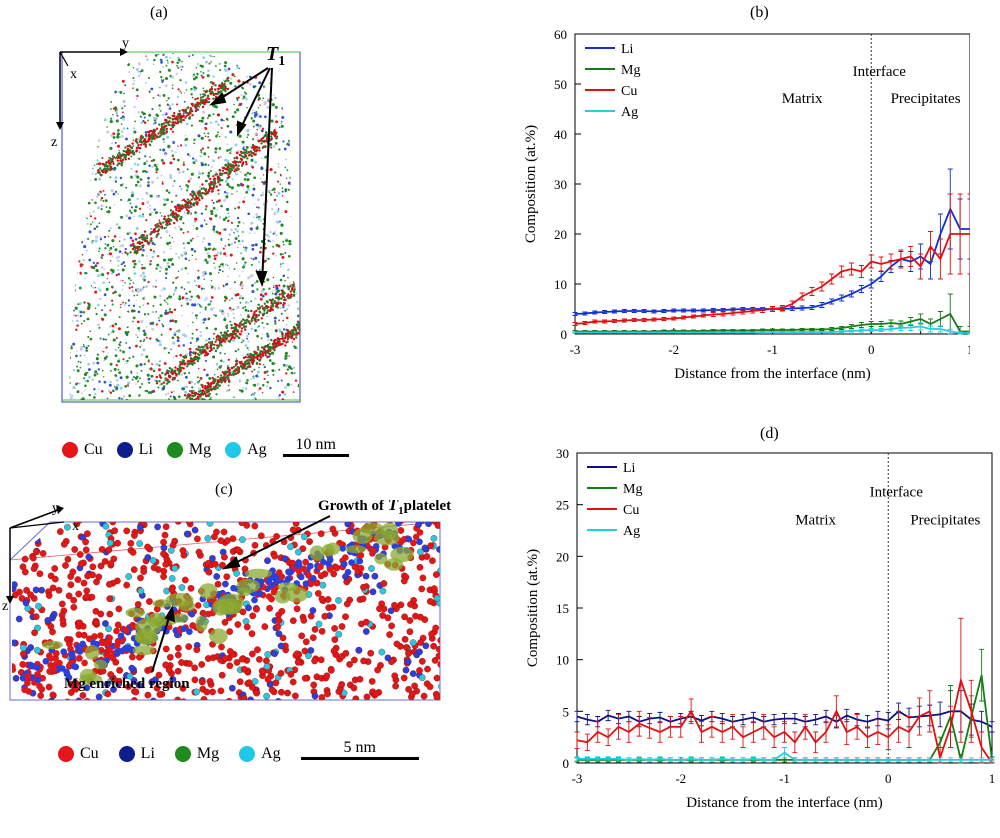 This screenshot has width=1000, height=838. Describe the element at coordinates (315, 444) in the screenshot. I see `scale-label-a: 10 nm` at that location.